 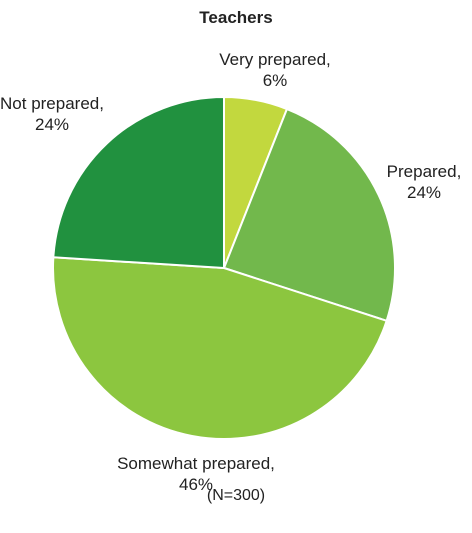 I want to click on slice-label-name: Prepared,, so click(x=424, y=171).